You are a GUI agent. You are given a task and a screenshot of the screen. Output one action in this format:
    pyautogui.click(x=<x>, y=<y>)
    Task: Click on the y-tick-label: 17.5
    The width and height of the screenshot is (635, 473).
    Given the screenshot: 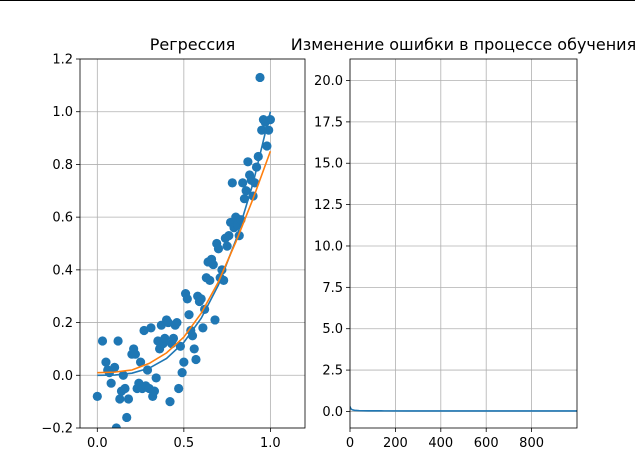 What is the action you would take?
    pyautogui.click(x=328, y=122)
    